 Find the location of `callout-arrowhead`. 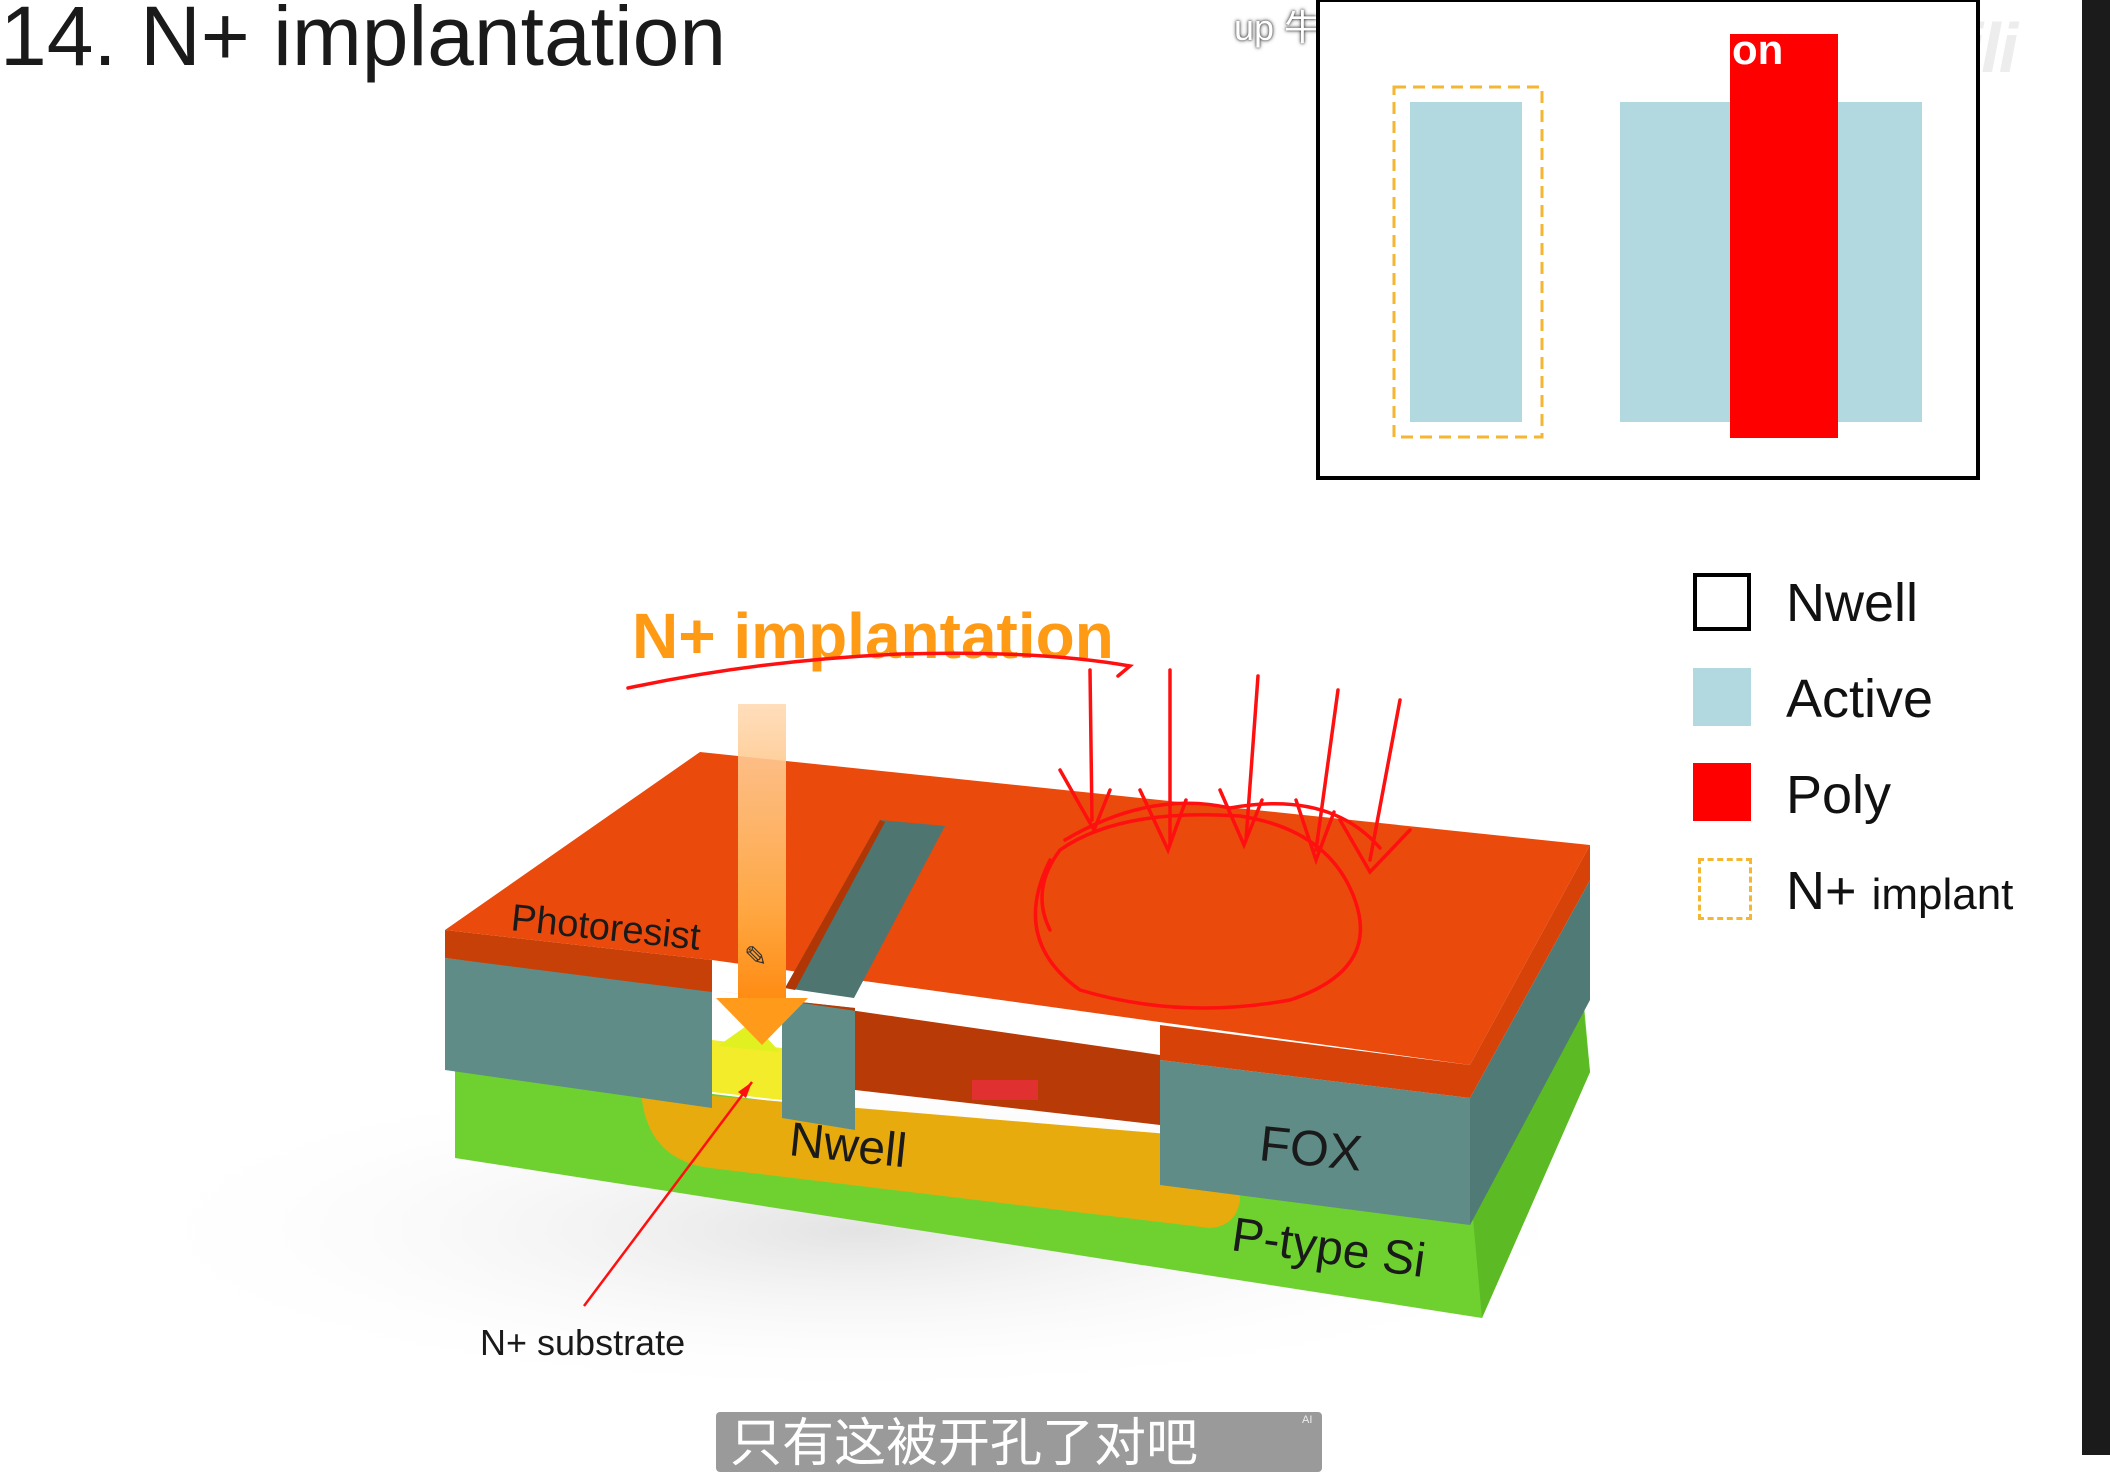

callout-arrowhead is located at coordinates (745, 1090).